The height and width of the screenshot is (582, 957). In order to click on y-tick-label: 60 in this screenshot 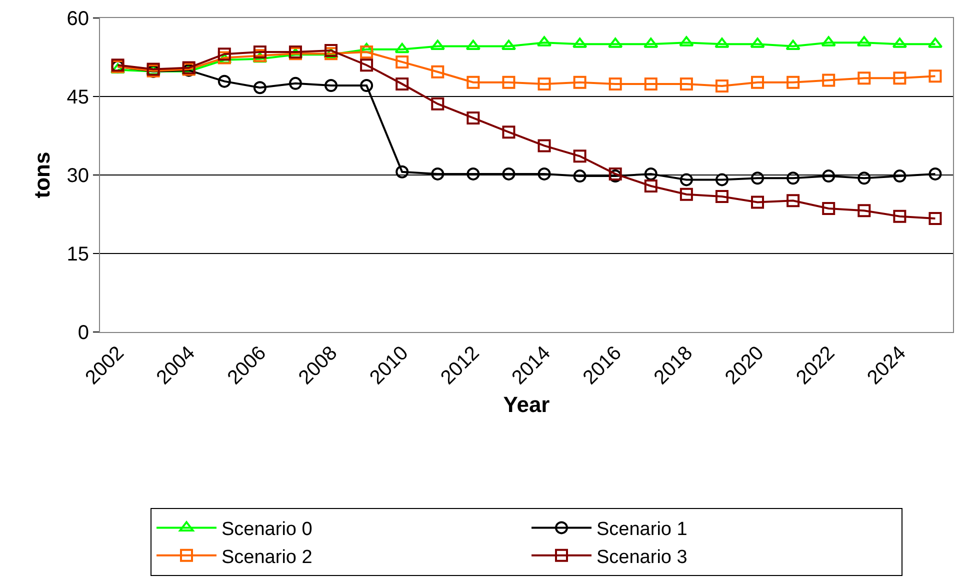, I will do `click(77, 19)`.